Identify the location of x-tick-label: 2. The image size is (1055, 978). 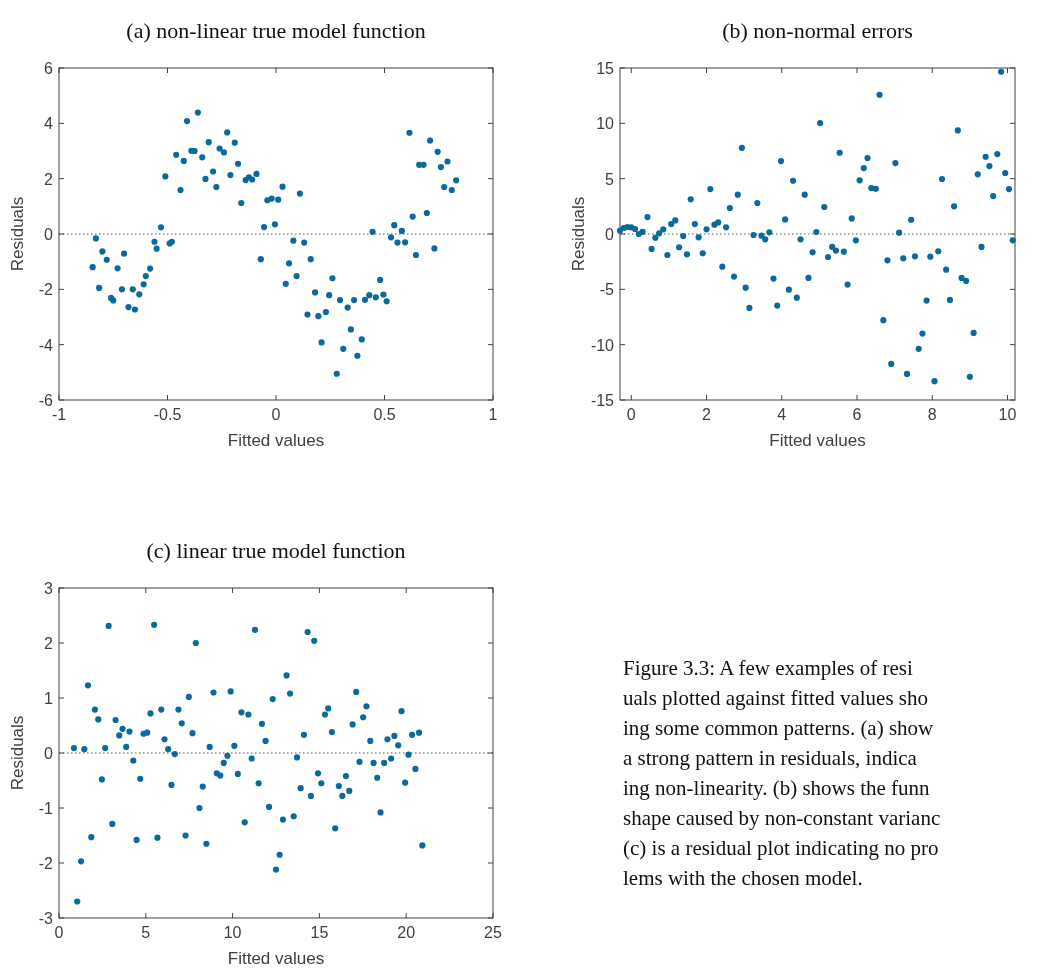
(707, 414).